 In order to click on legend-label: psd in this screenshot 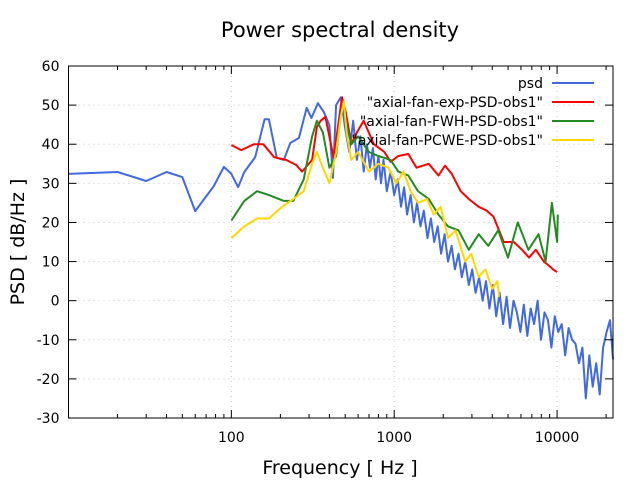, I will do `click(530, 84)`.